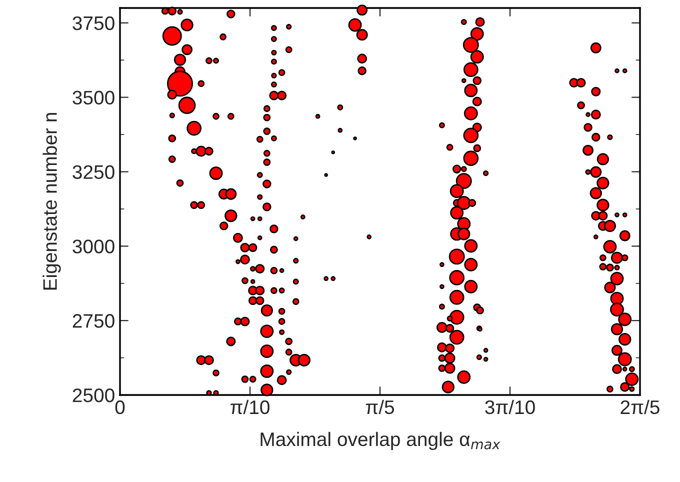  Describe the element at coordinates (93, 321) in the screenshot. I see `y-tick-label: 2750` at that location.